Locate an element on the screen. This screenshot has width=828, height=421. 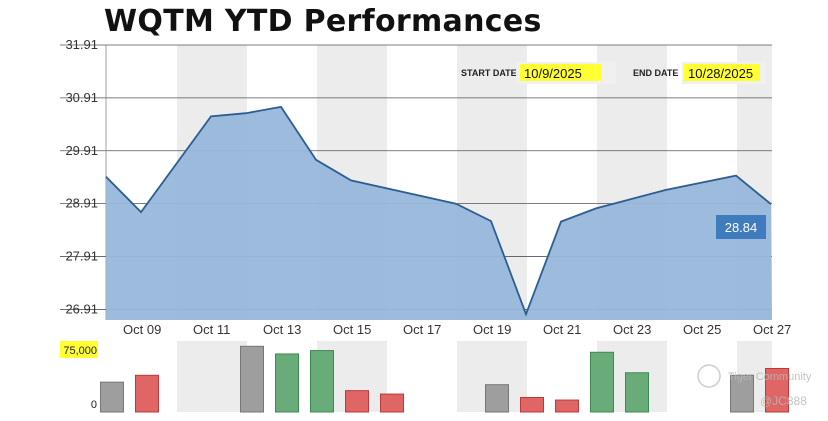
volume-max-label: 75,000 is located at coordinates (80, 351).